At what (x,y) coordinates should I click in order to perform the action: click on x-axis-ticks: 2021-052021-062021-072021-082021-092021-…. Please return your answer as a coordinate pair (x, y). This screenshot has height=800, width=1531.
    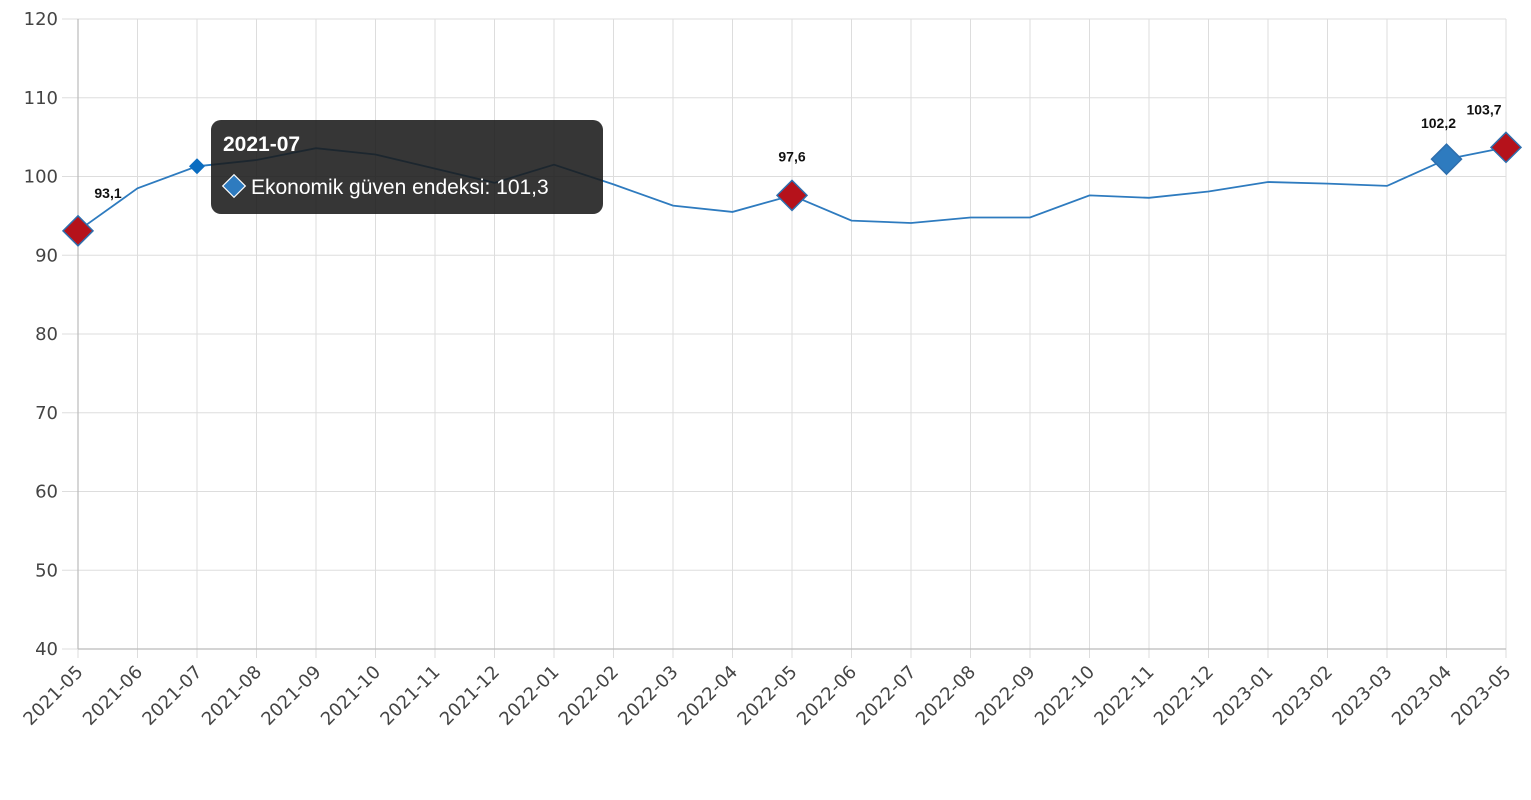
    Looking at the image, I should click on (767, 696).